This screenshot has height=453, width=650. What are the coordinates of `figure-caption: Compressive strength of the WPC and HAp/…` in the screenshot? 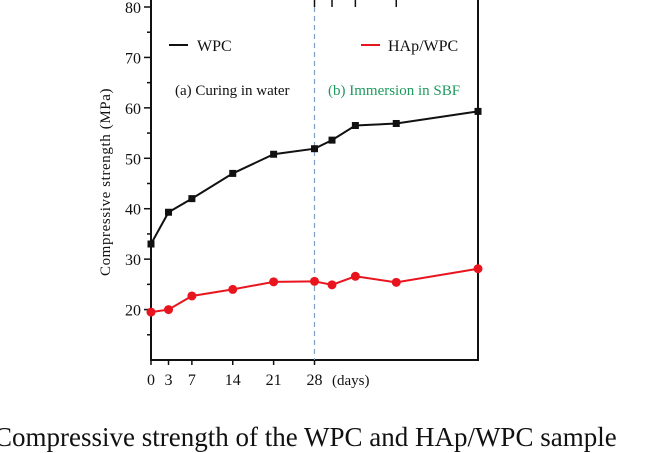 It's located at (308, 437).